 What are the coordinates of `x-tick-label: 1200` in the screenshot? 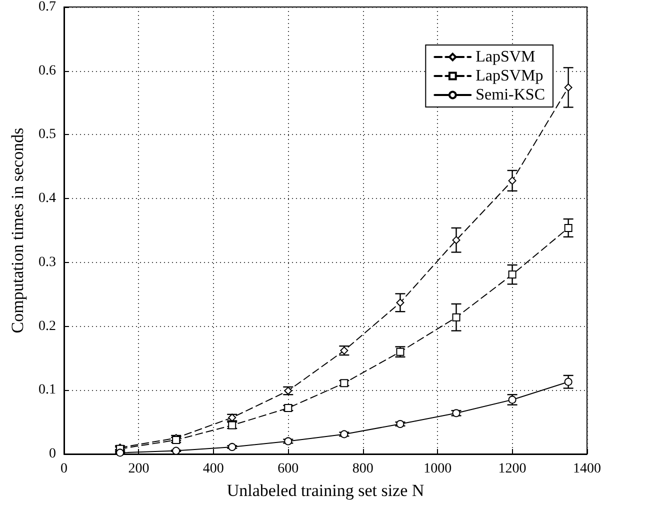 It's located at (512, 469).